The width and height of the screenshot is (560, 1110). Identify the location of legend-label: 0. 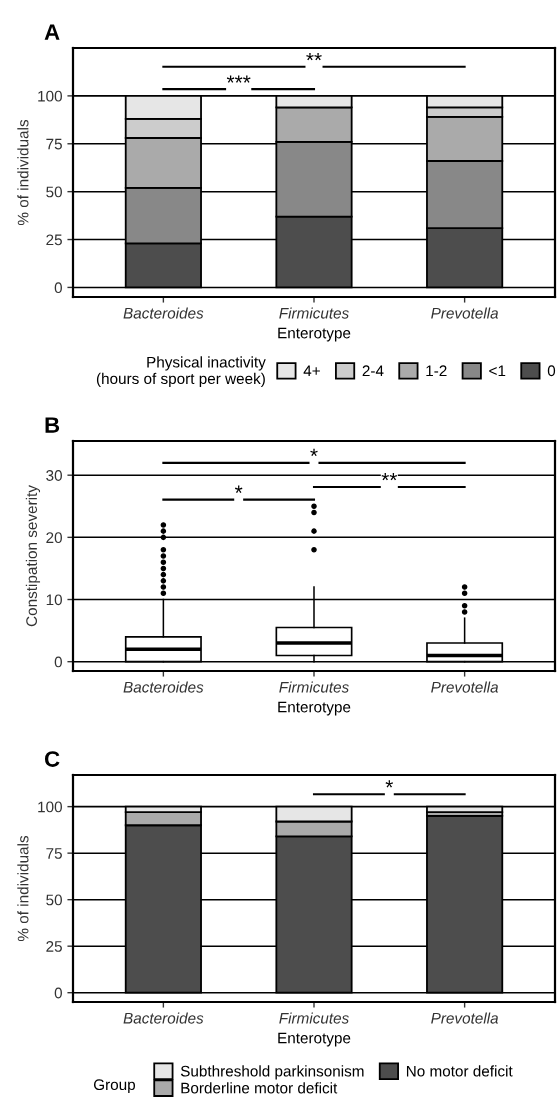
(551, 371).